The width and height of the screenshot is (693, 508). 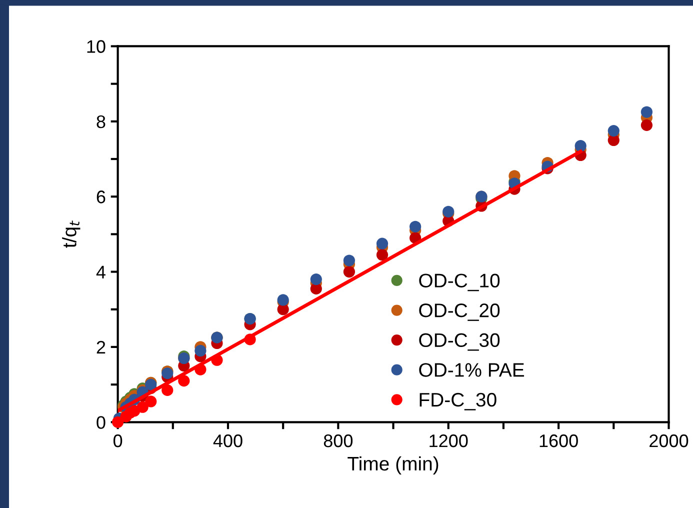 What do you see at coordinates (459, 312) in the screenshot?
I see `legend-label: OD-C_20` at bounding box center [459, 312].